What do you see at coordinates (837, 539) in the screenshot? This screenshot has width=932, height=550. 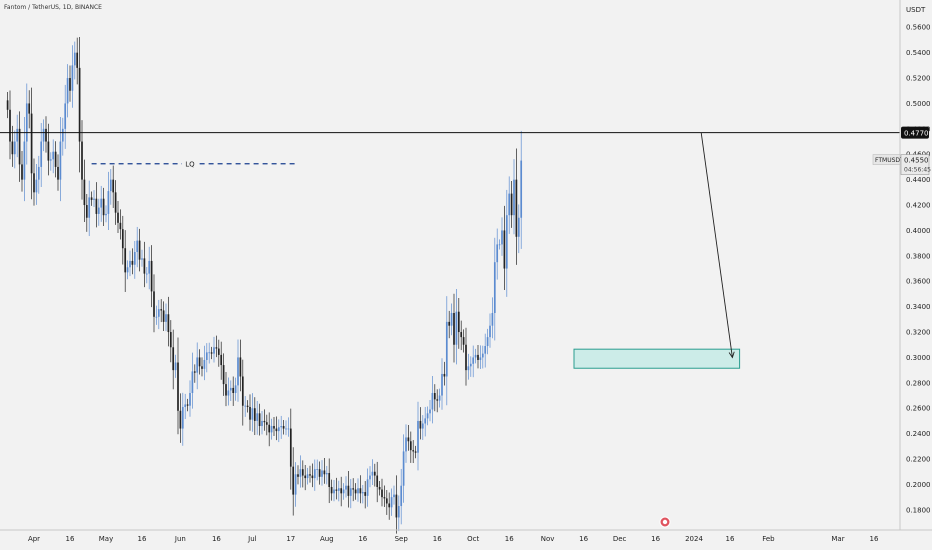 I see `x-tick-label: Mar` at bounding box center [837, 539].